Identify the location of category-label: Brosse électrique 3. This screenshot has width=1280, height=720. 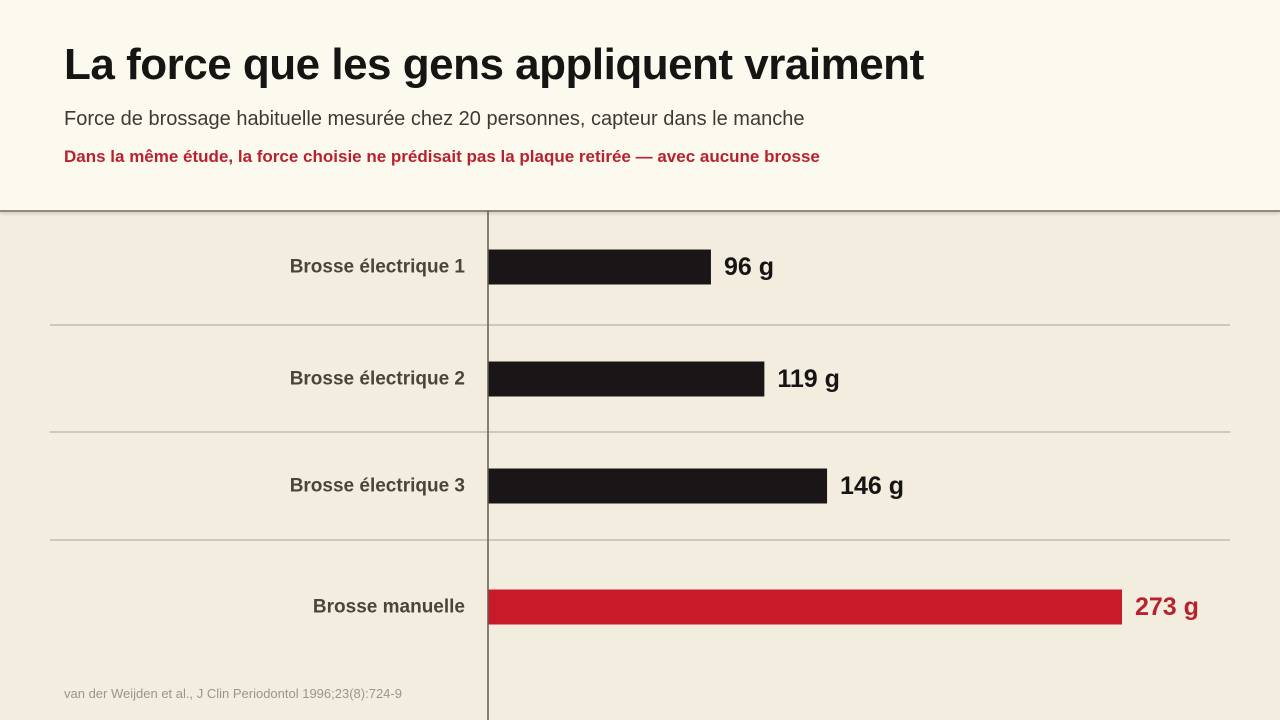
(377, 486).